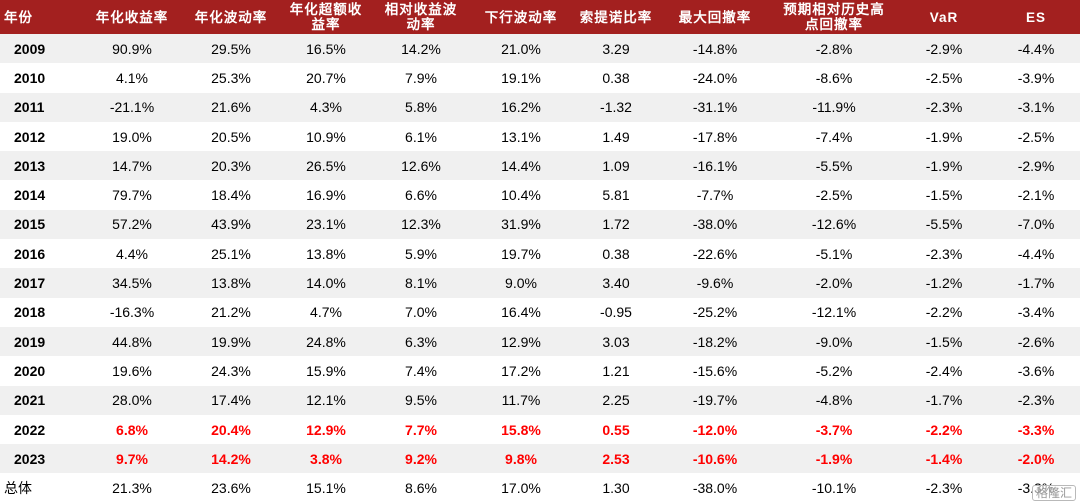 This screenshot has height=503, width=1080. Describe the element at coordinates (521, 488) in the screenshot. I see `table-cell: 17.0%` at that location.